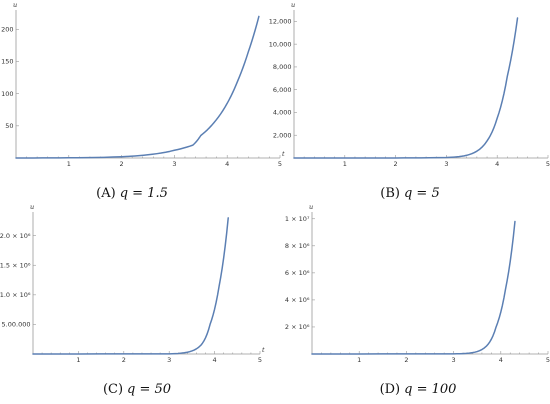  I want to click on caption-a: (A) q = 1.5, so click(132, 193).